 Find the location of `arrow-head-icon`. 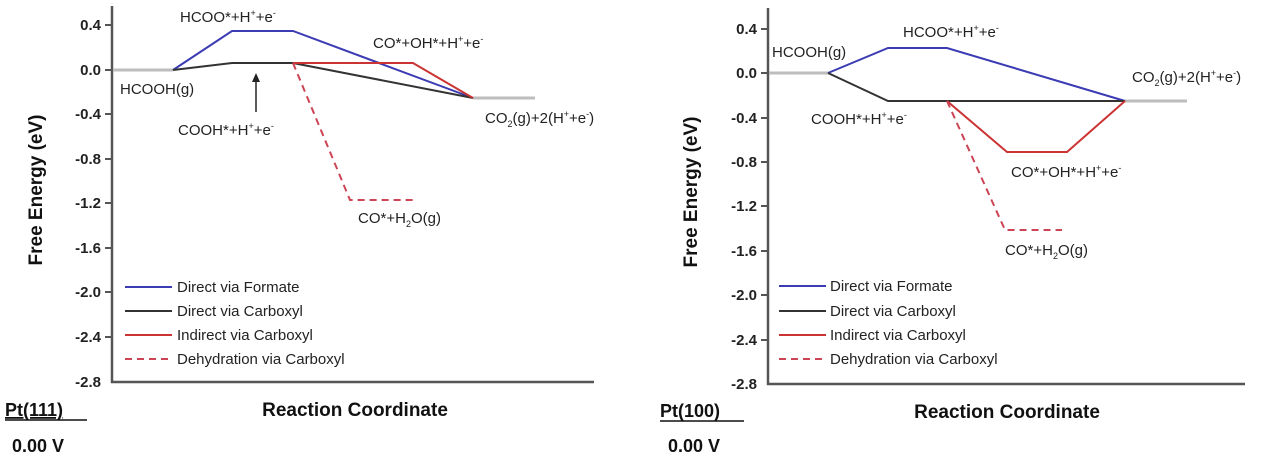

arrow-head-icon is located at coordinates (256, 77).